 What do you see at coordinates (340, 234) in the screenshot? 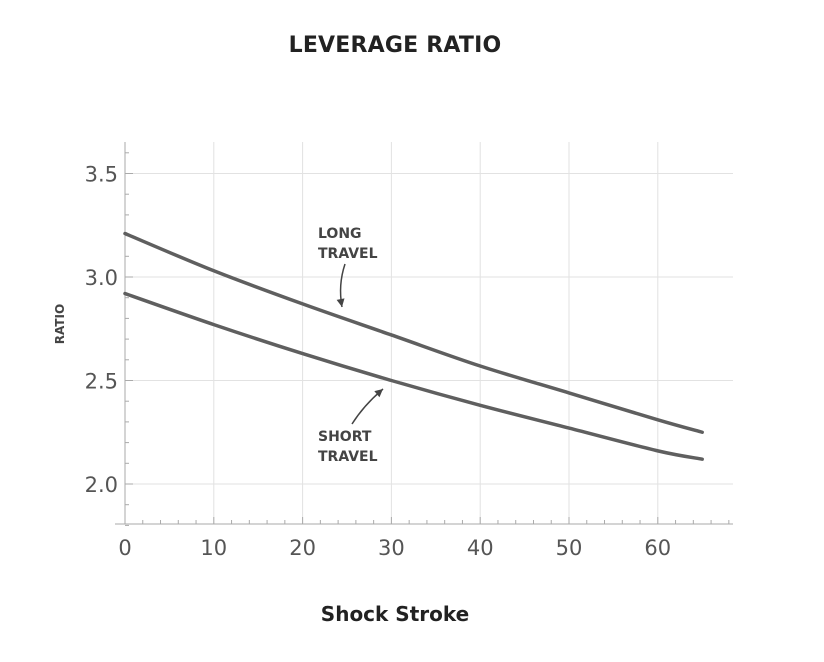
I see `annotation-long-travel-label: LONG` at bounding box center [340, 234].